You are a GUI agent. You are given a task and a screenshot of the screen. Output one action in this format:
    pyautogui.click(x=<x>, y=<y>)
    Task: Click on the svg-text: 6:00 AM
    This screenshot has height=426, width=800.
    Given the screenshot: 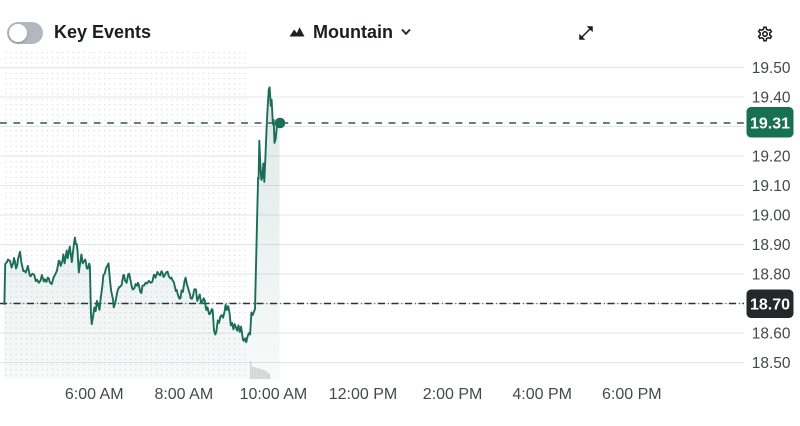 What is the action you would take?
    pyautogui.click(x=94, y=394)
    